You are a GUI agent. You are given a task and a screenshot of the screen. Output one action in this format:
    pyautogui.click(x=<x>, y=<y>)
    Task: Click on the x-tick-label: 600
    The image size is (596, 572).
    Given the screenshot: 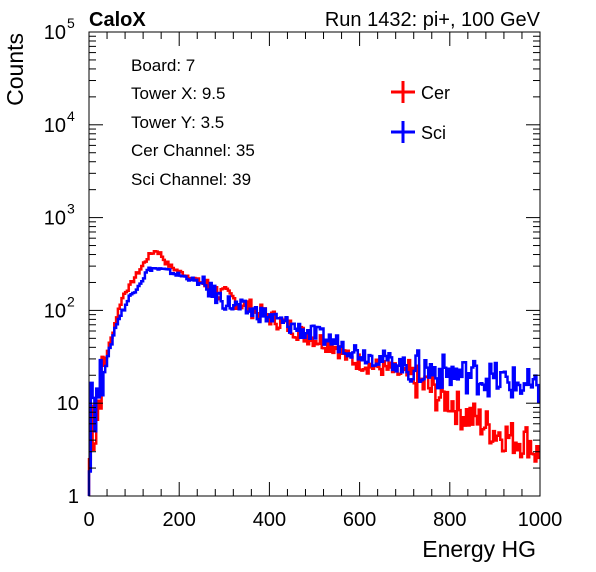 What is the action you would take?
    pyautogui.click(x=359, y=520)
    